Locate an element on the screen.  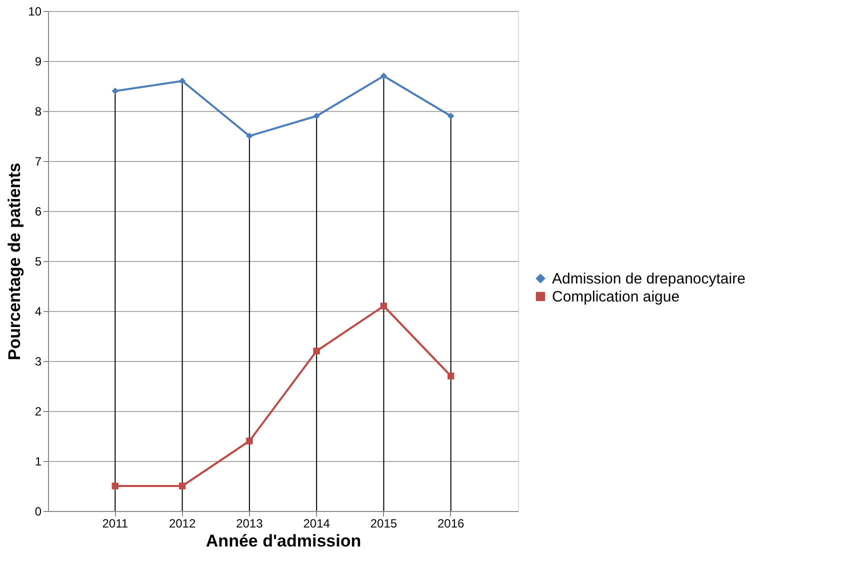
x-tick-label: 2014 is located at coordinates (316, 523).